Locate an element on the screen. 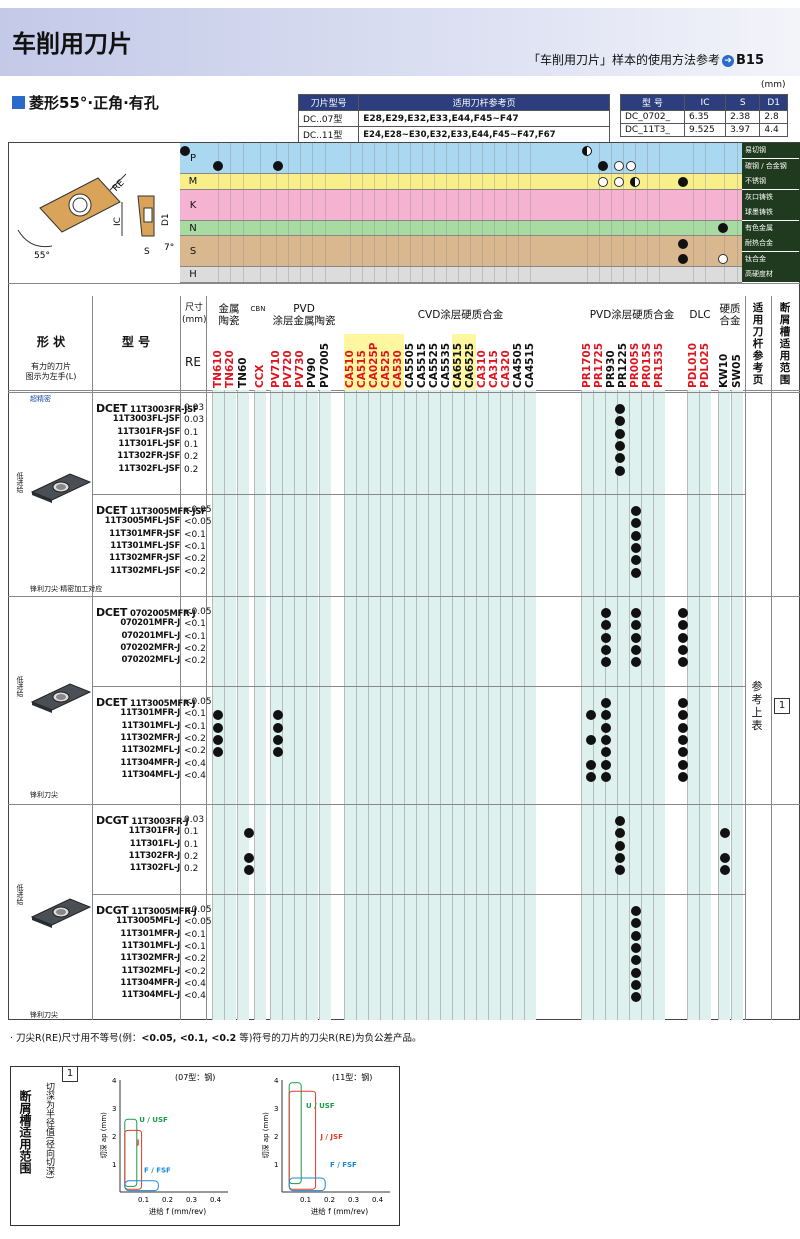 The height and width of the screenshot is (1239, 800). grade-ccx: CCX is located at coordinates (260, 376).